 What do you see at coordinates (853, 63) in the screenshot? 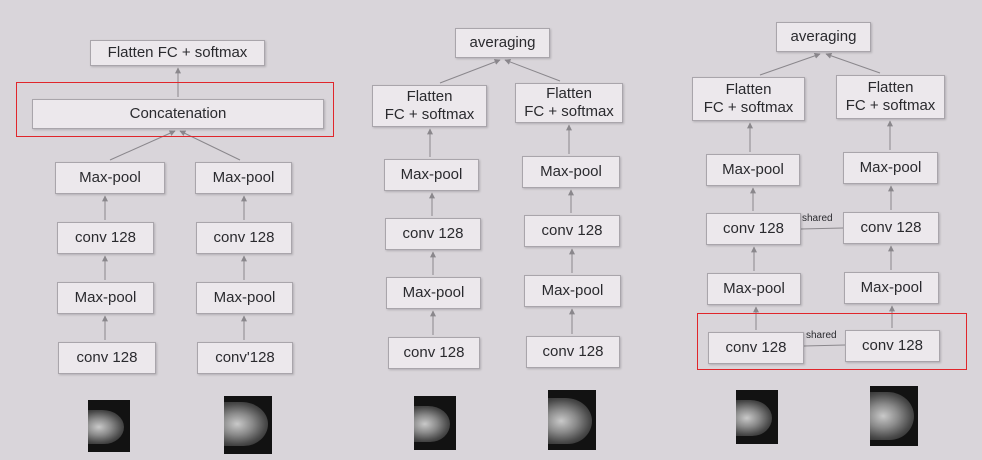
I see `arrow-c2-fc-to-avg` at bounding box center [853, 63].